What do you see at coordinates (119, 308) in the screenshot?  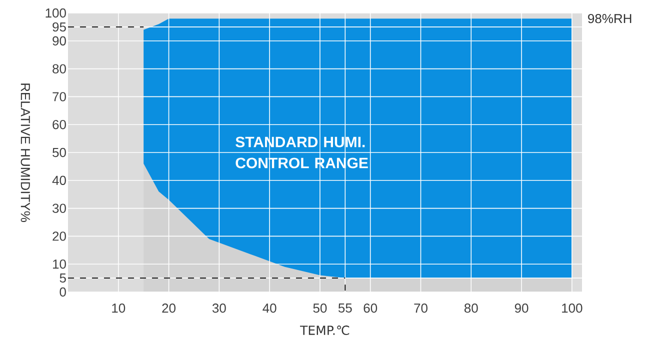 I see `x-tick-label: 10` at bounding box center [119, 308].